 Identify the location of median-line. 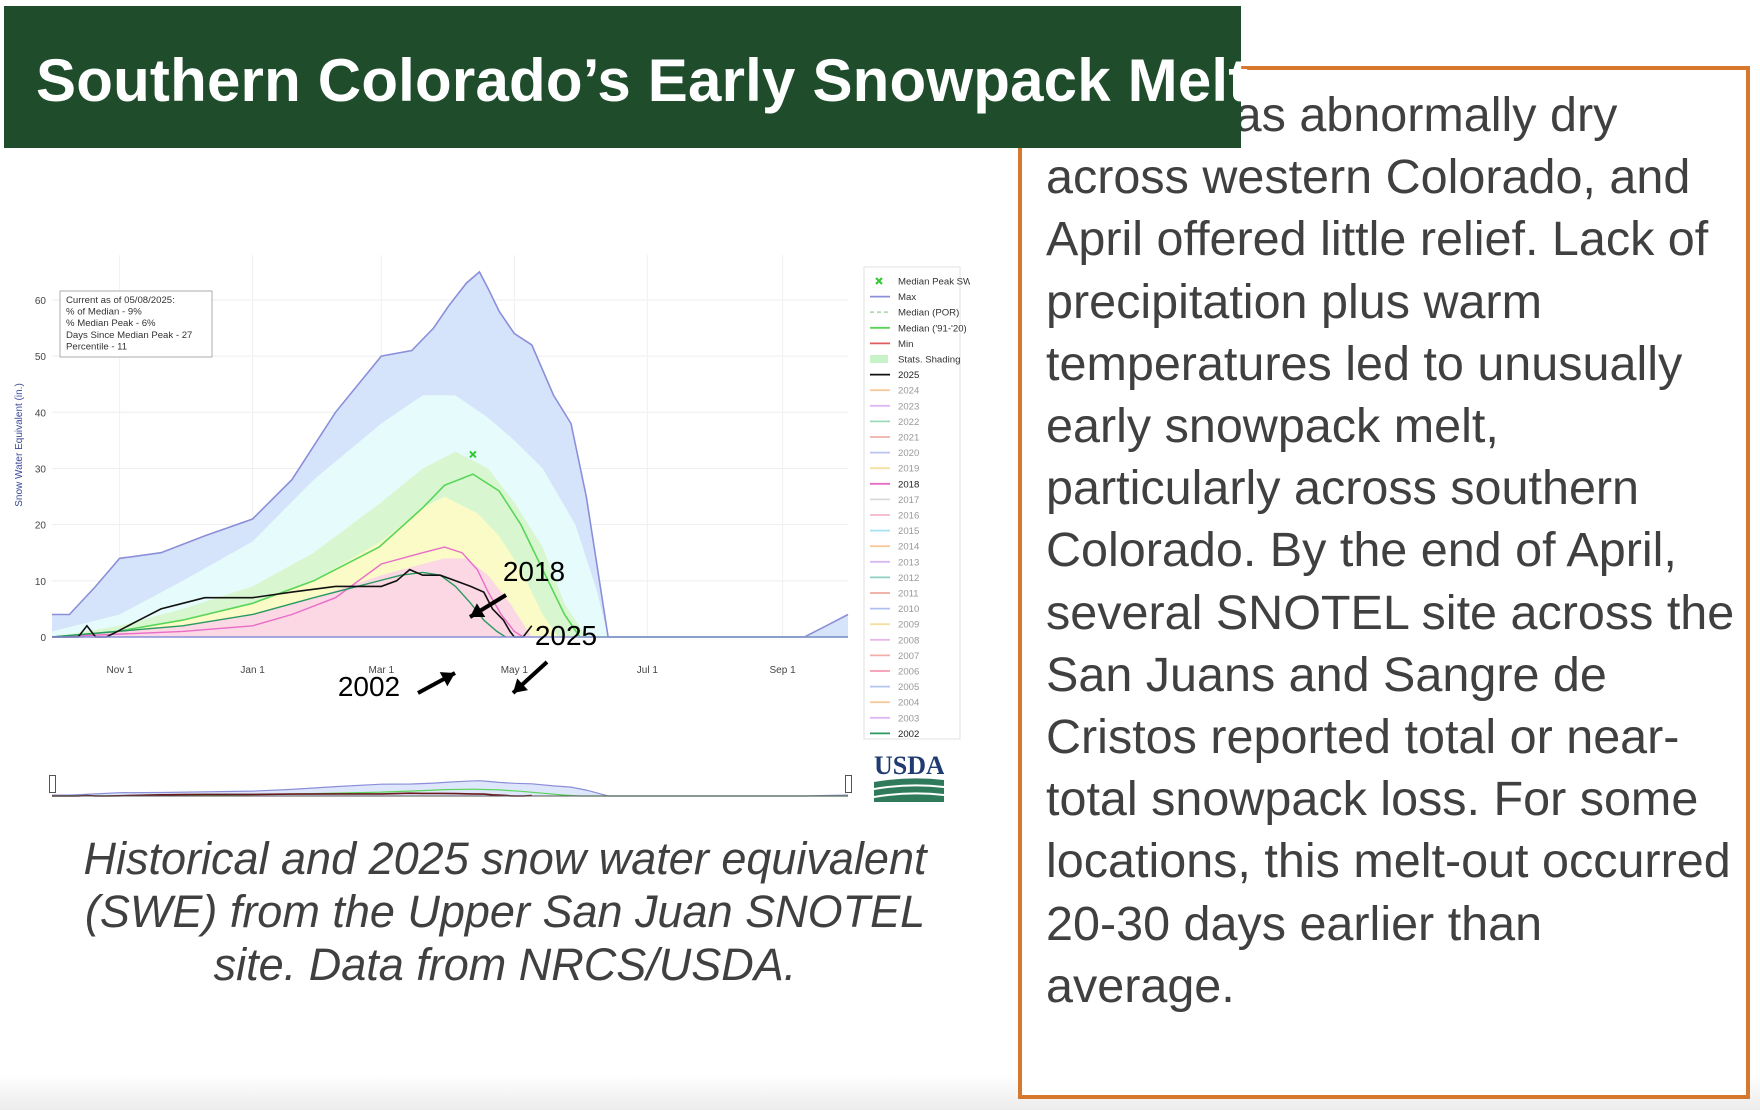
(449, 555).